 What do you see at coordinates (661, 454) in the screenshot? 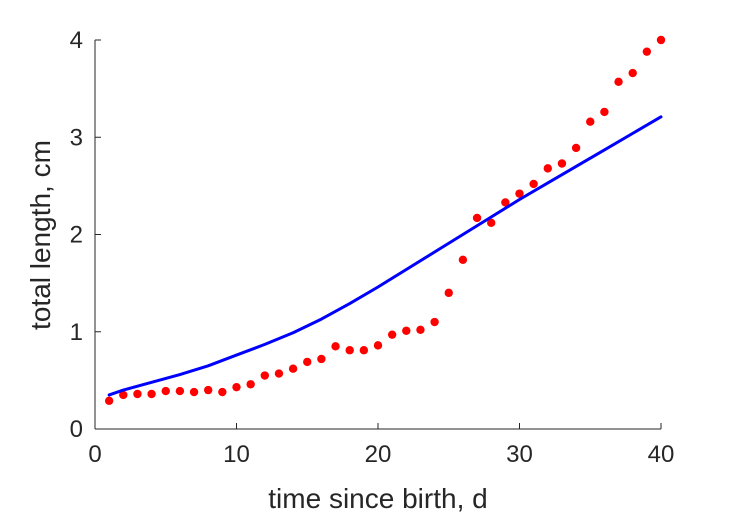
I see `x-tick-label: 40` at bounding box center [661, 454].